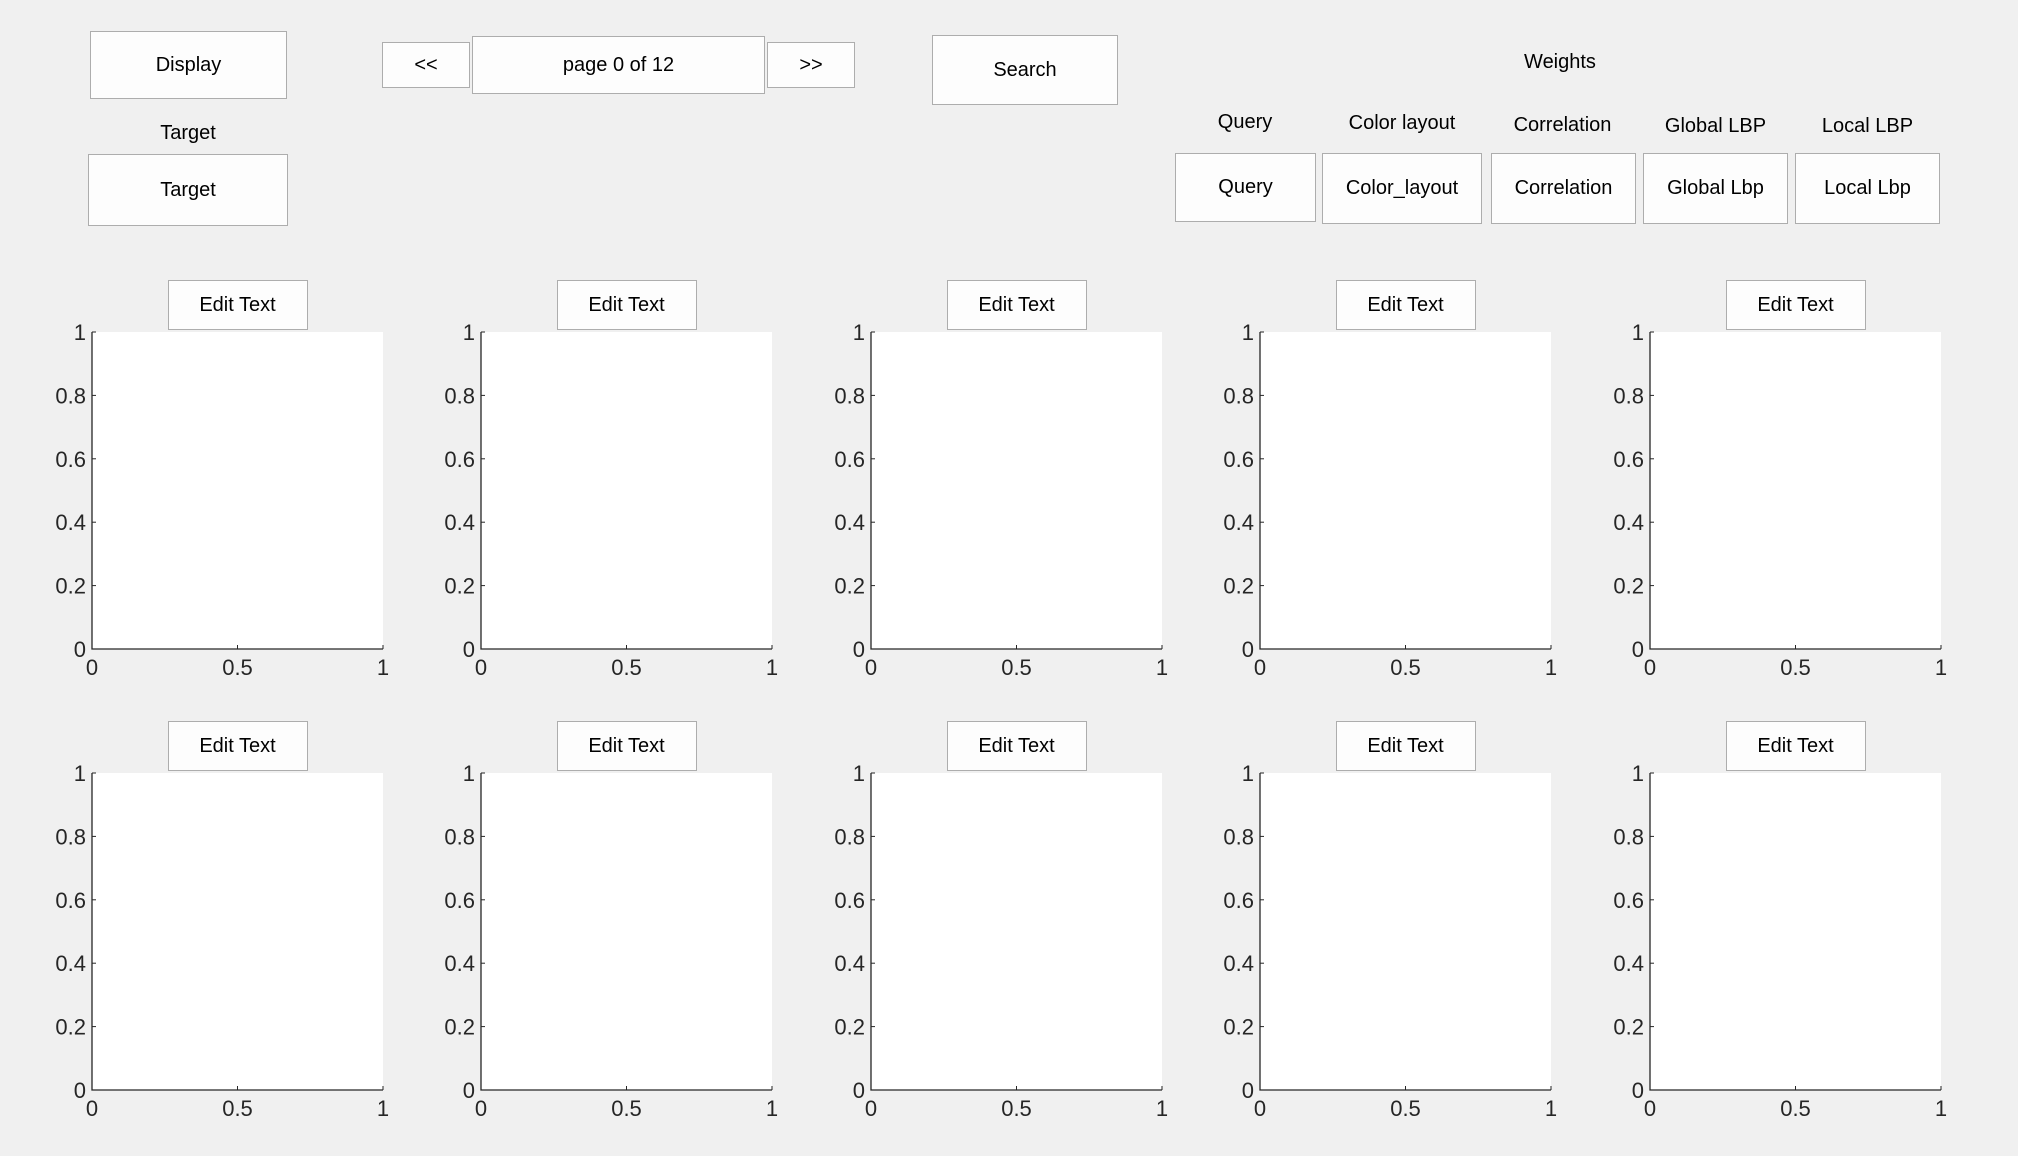 The image size is (2018, 1156). I want to click on search-button: Search, so click(1025, 70).